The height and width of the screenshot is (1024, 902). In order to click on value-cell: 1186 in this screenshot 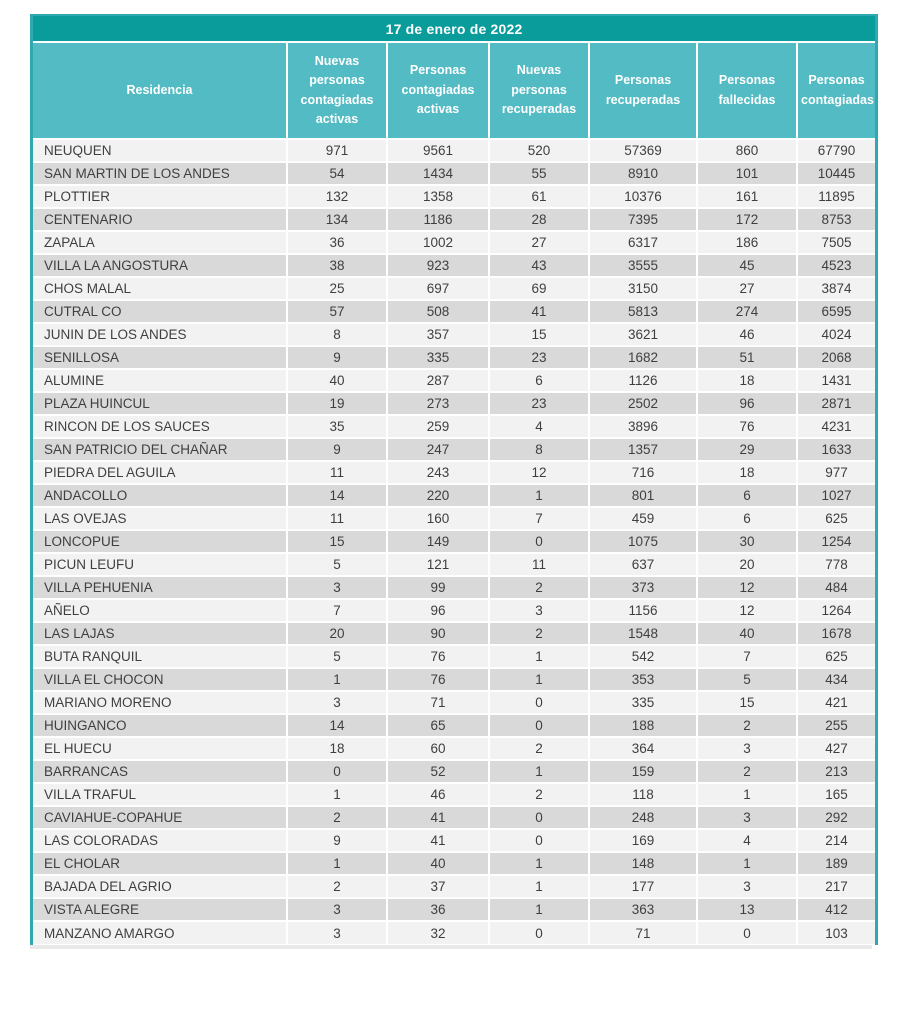, I will do `click(439, 220)`.